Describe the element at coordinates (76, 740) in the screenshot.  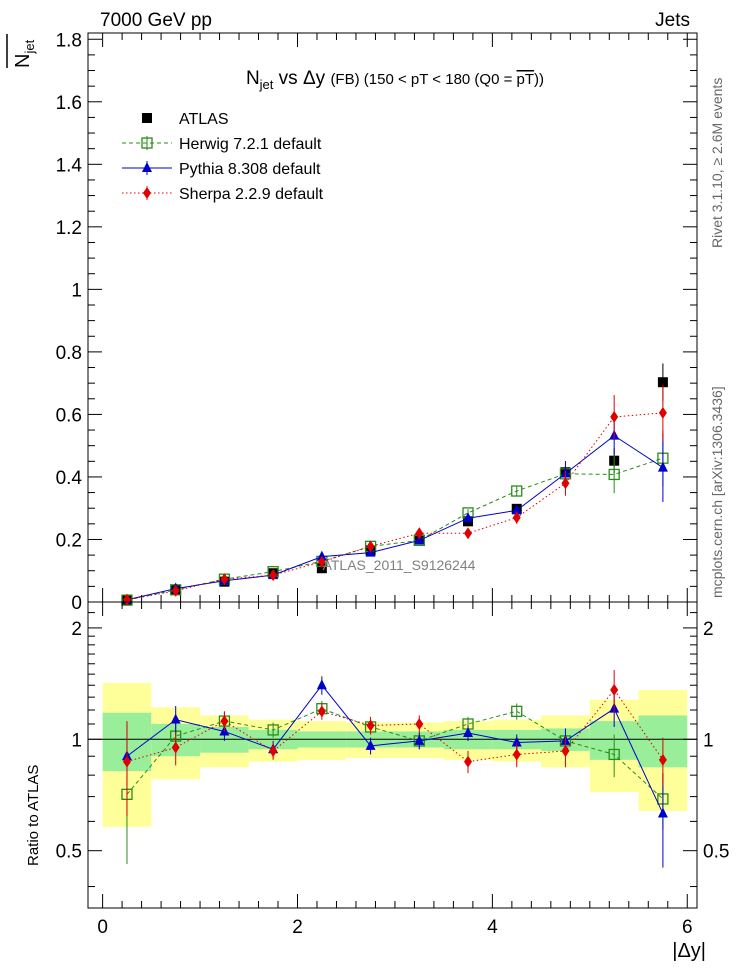
I see `ratio-tick-label: 1` at that location.